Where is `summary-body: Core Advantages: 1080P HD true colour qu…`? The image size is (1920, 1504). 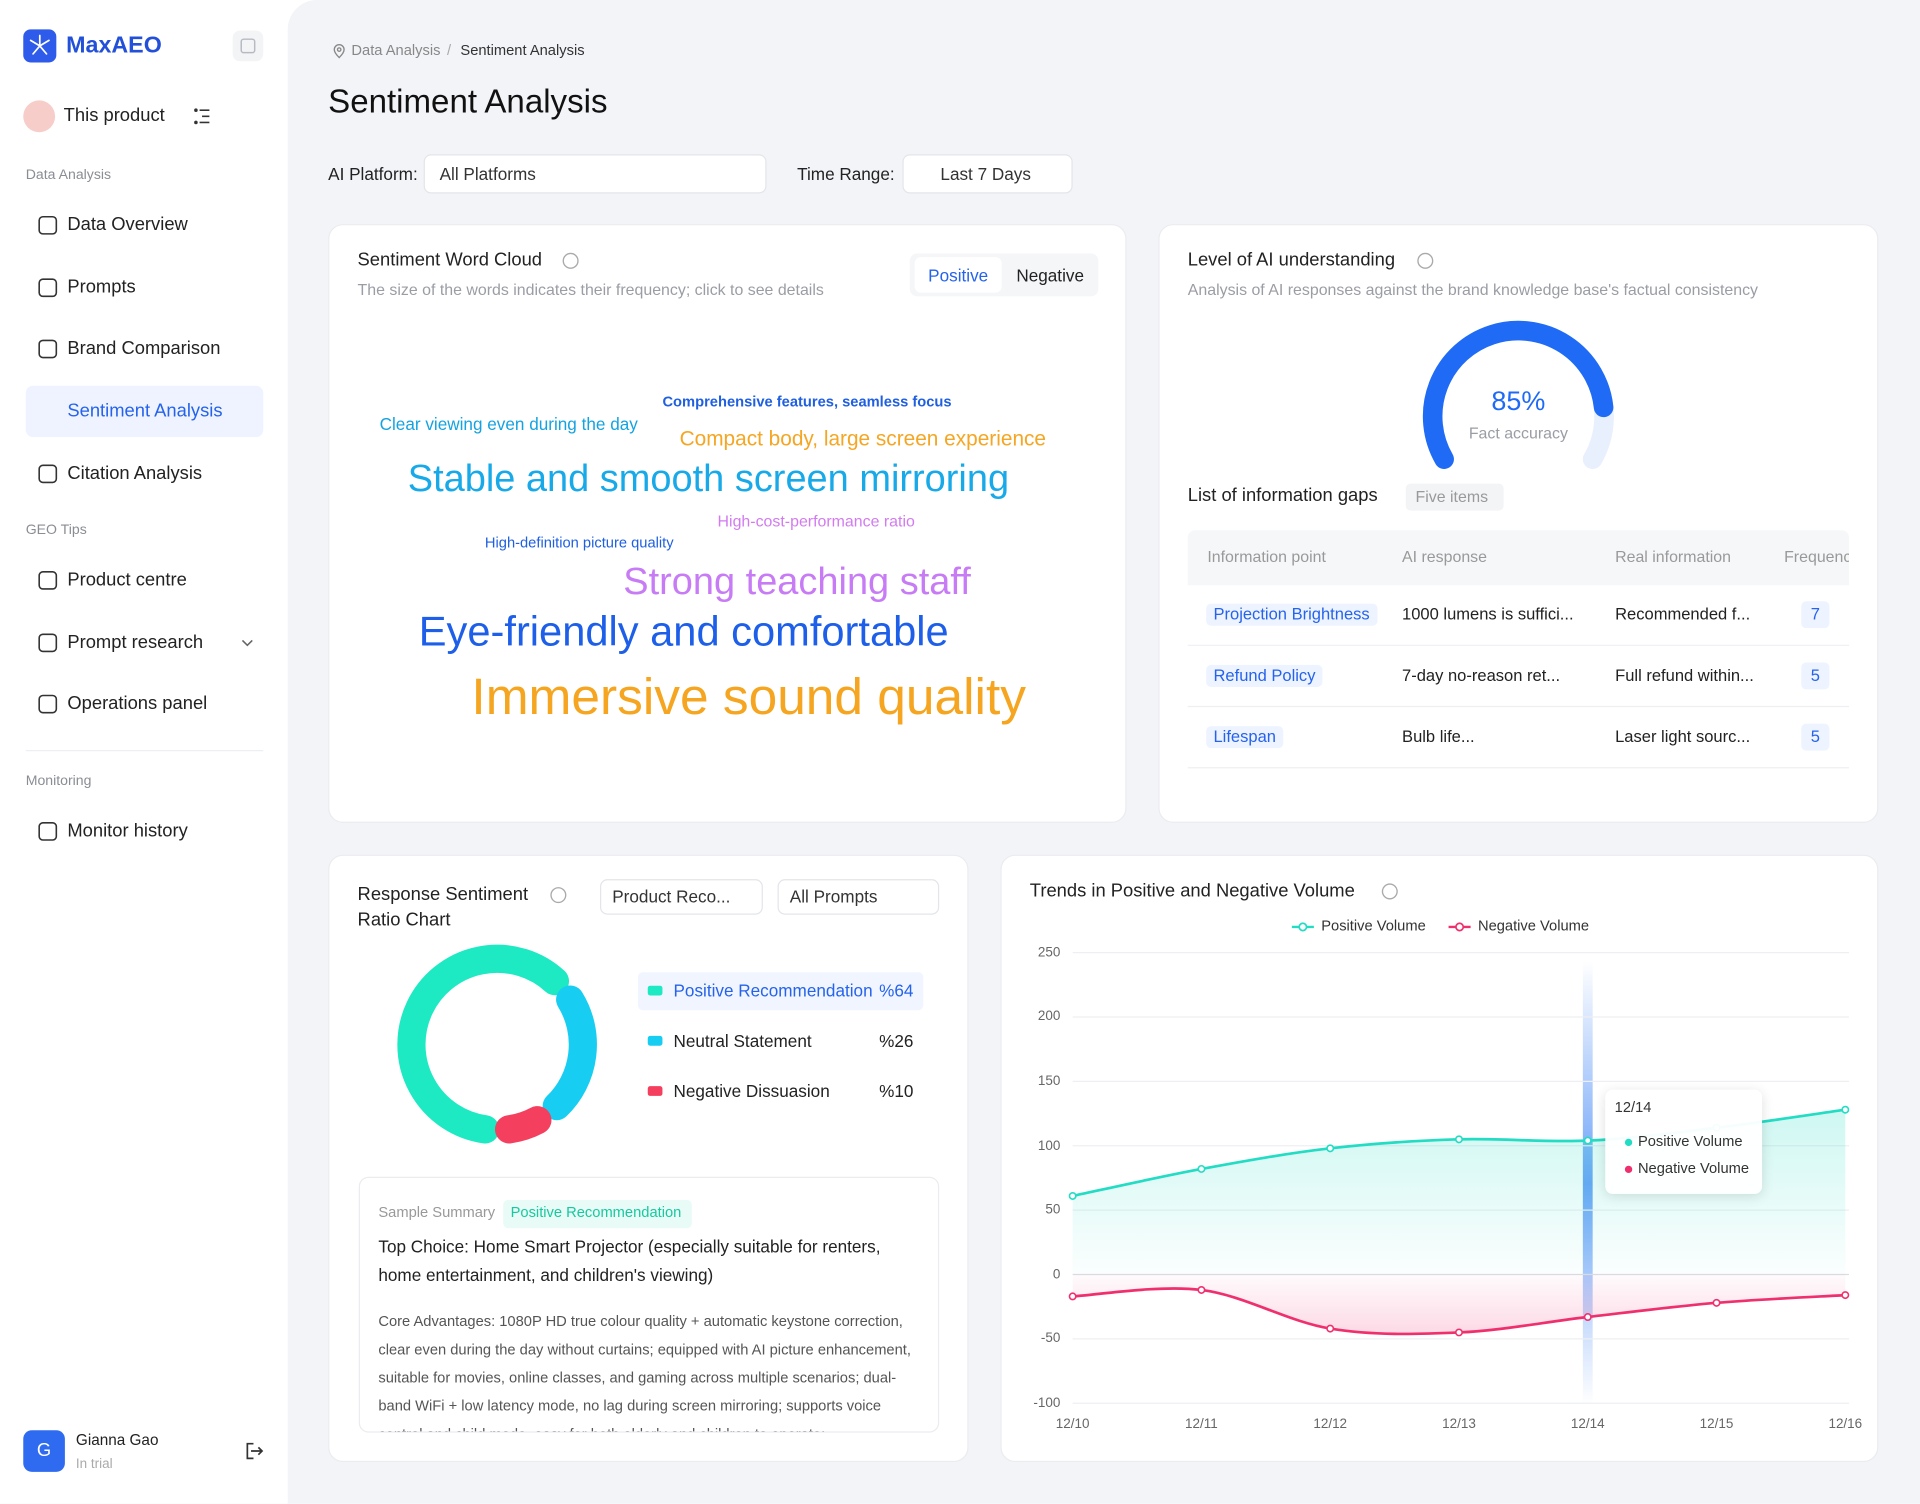
summary-body: Core Advantages: 1080P HD true colour qu… is located at coordinates (644, 1372).